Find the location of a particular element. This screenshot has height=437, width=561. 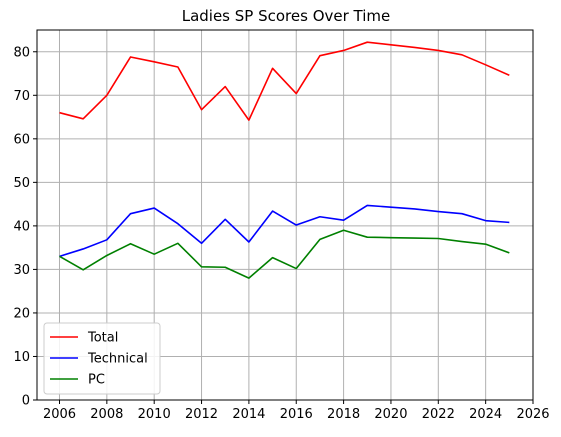

y-tick-label: 70 is located at coordinates (21, 96).